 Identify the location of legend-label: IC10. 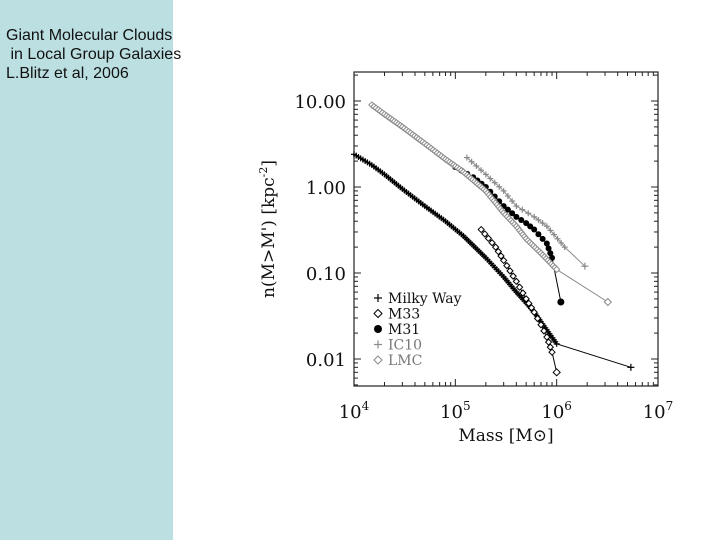
(405, 346).